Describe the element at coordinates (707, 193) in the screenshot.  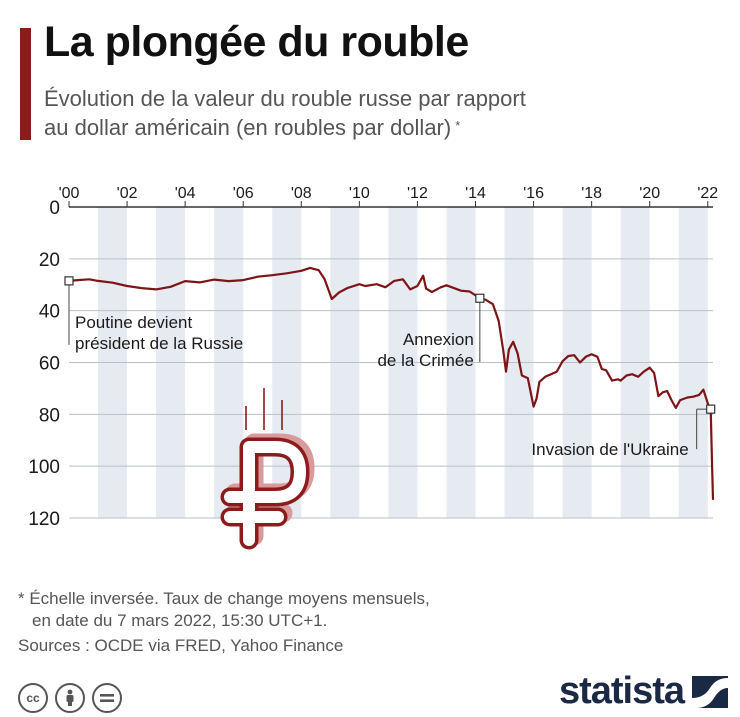
I see `x-tick-label: '22` at that location.